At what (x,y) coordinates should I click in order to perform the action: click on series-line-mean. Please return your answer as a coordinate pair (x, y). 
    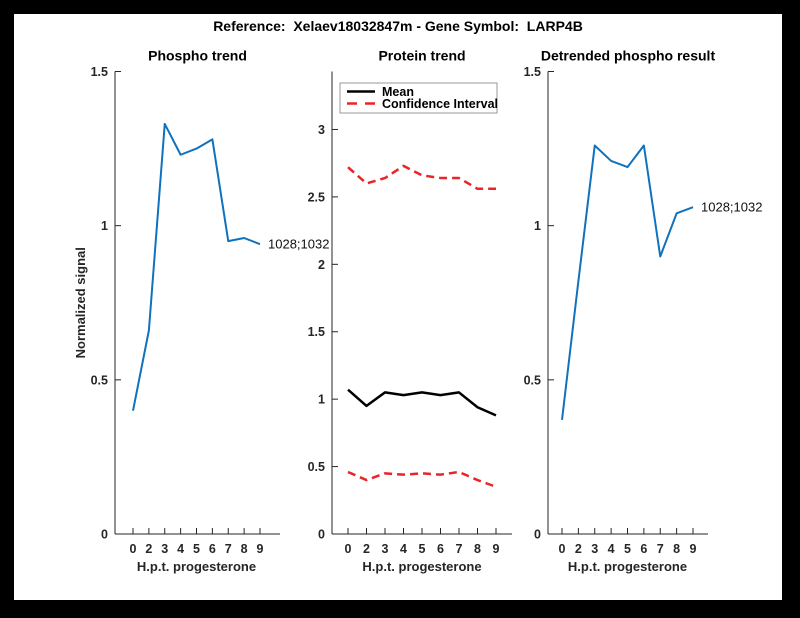
    Looking at the image, I should click on (422, 402).